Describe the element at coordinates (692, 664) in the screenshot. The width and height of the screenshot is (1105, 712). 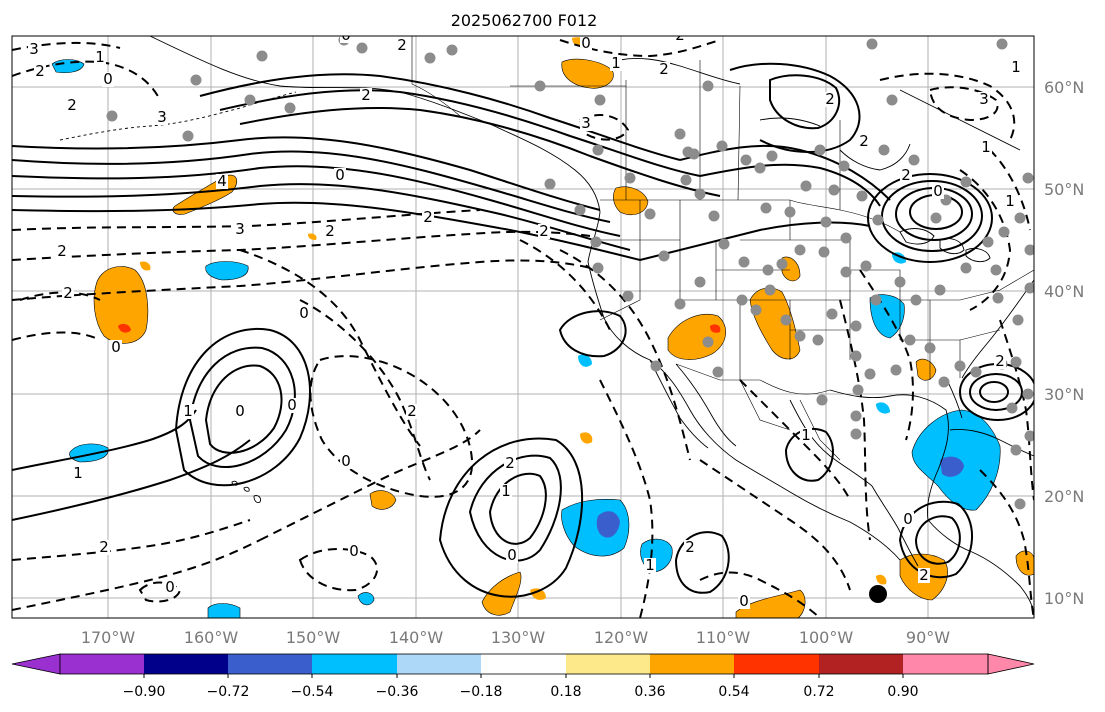
I see `colorbar-segment` at that location.